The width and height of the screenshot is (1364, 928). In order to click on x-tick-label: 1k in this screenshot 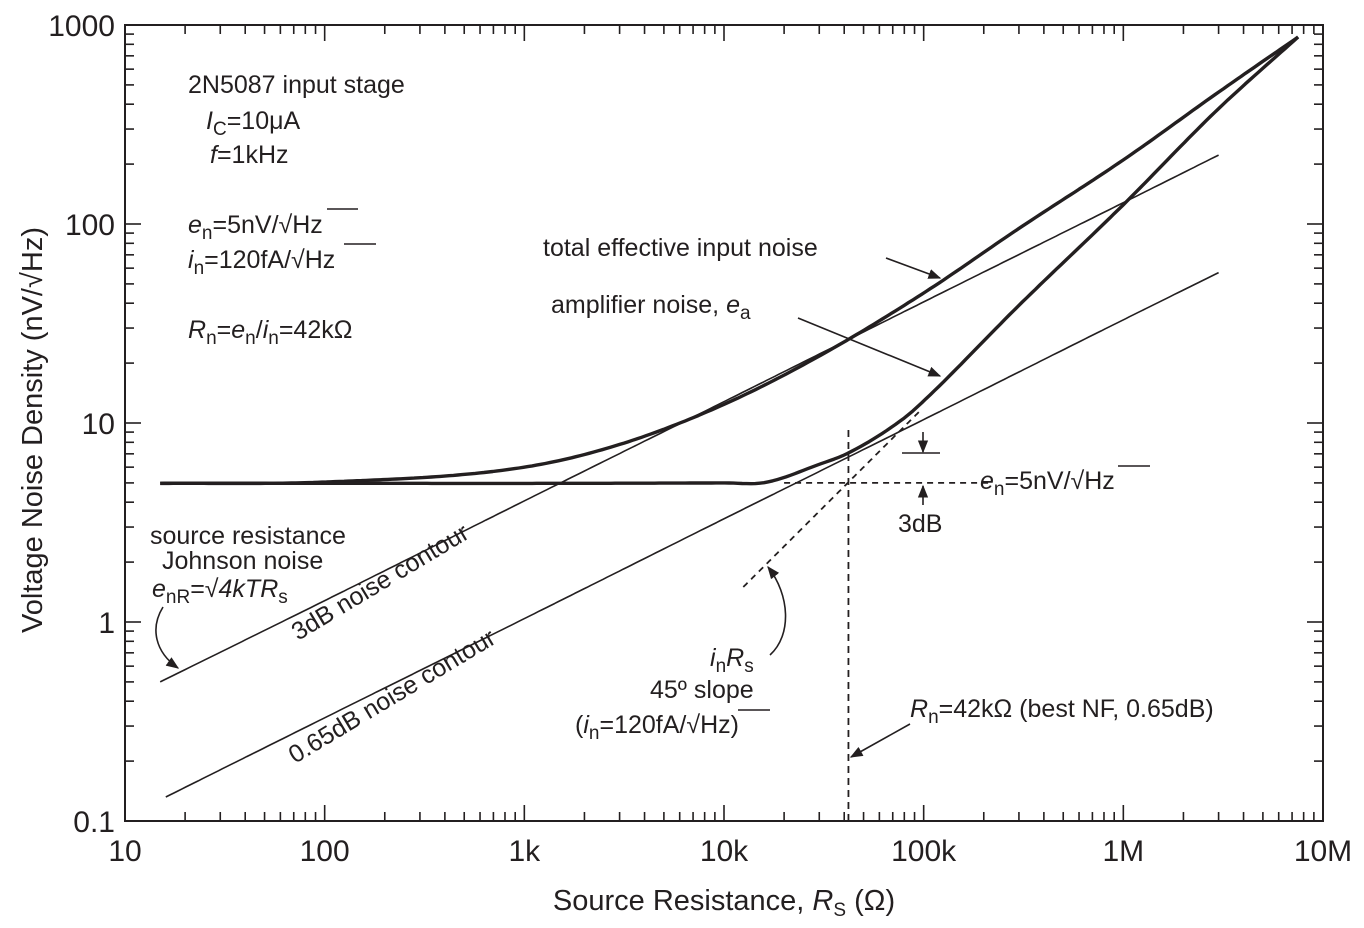, I will do `click(524, 851)`.